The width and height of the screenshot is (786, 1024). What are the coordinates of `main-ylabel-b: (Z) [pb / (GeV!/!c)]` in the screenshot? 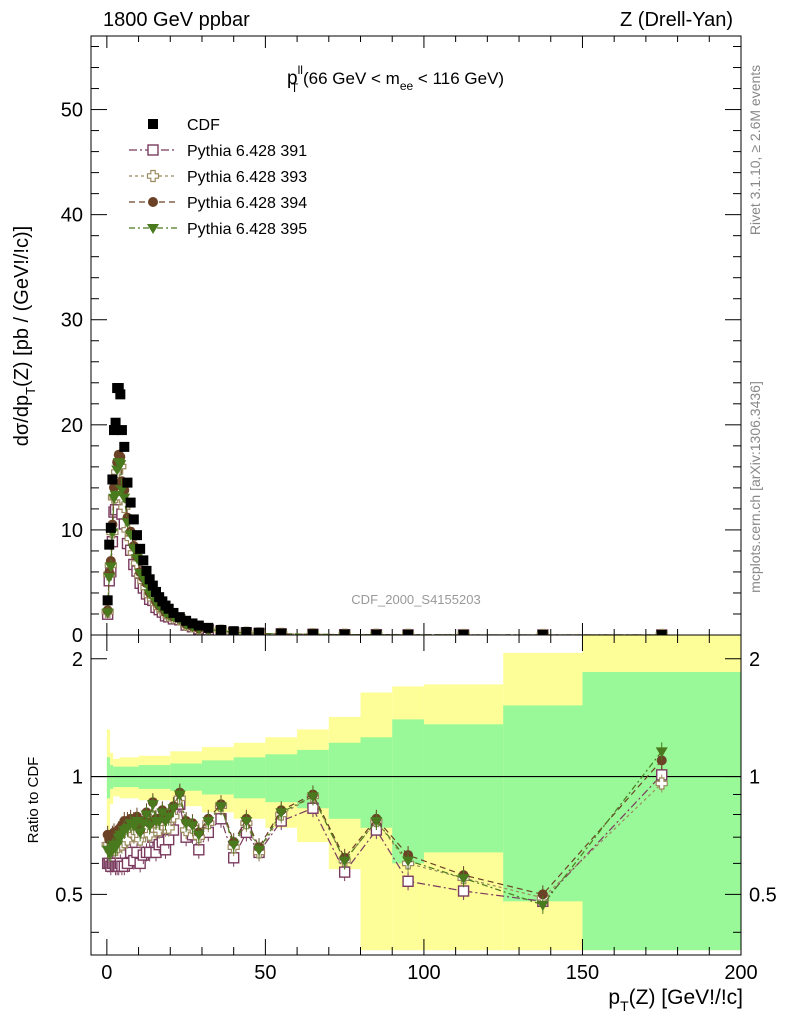 It's located at (22, 306).